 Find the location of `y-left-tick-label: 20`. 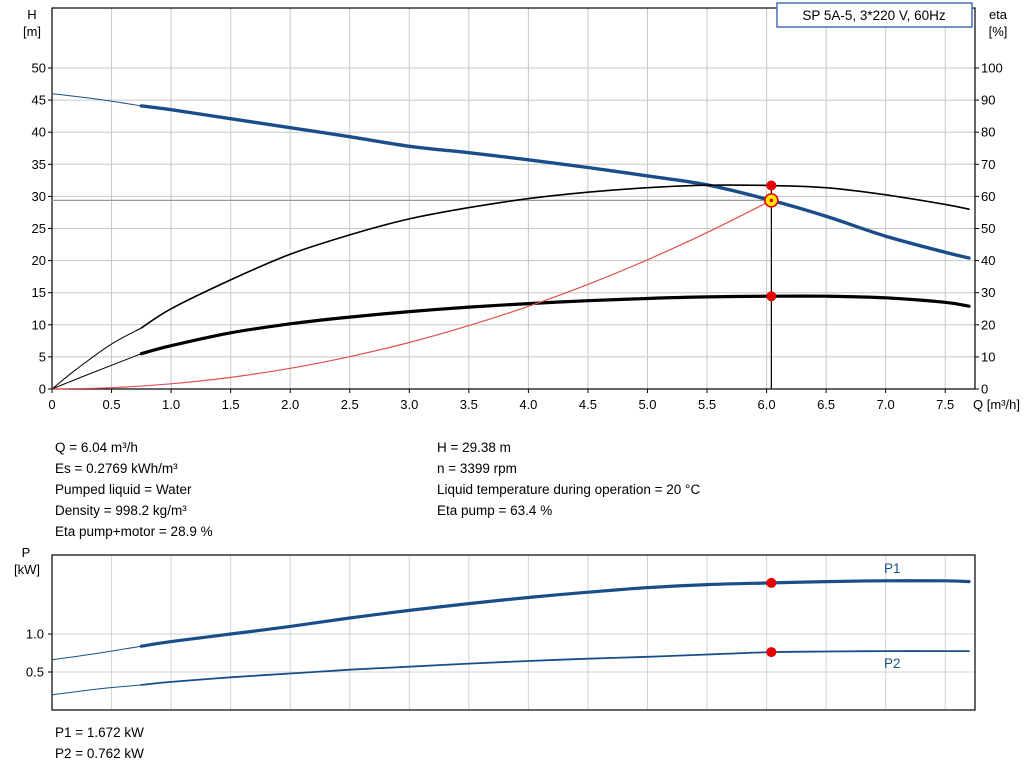

y-left-tick-label: 20 is located at coordinates (39, 260).